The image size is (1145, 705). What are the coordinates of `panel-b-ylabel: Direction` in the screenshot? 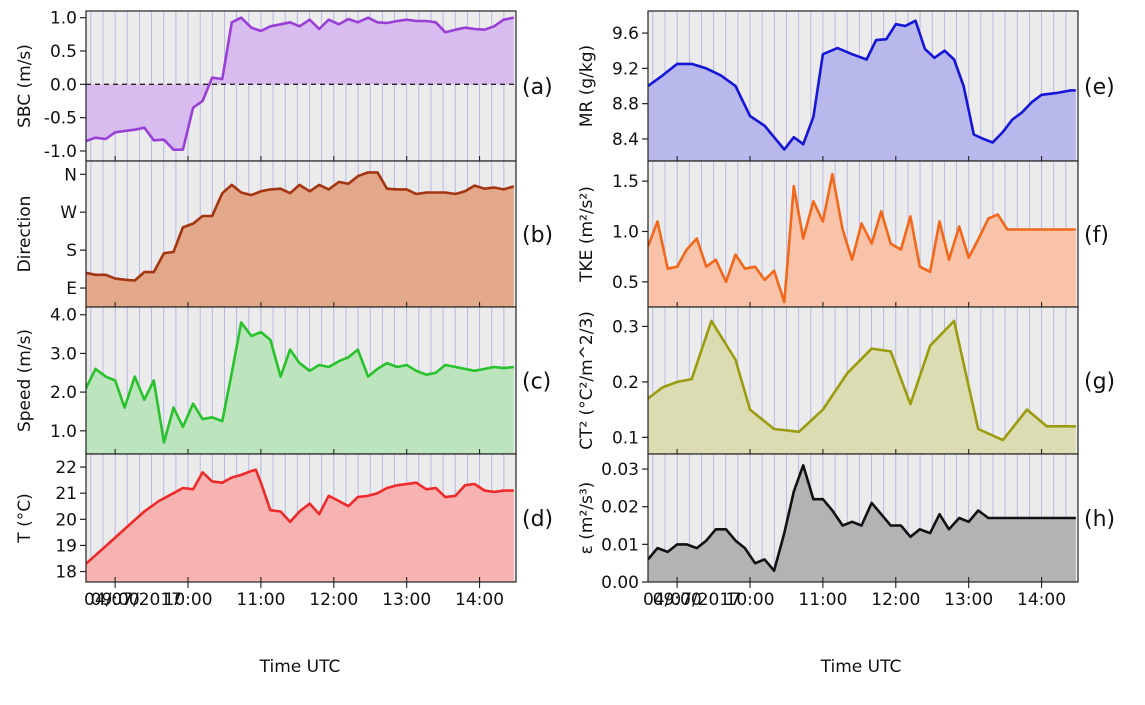 It's located at (25, 234).